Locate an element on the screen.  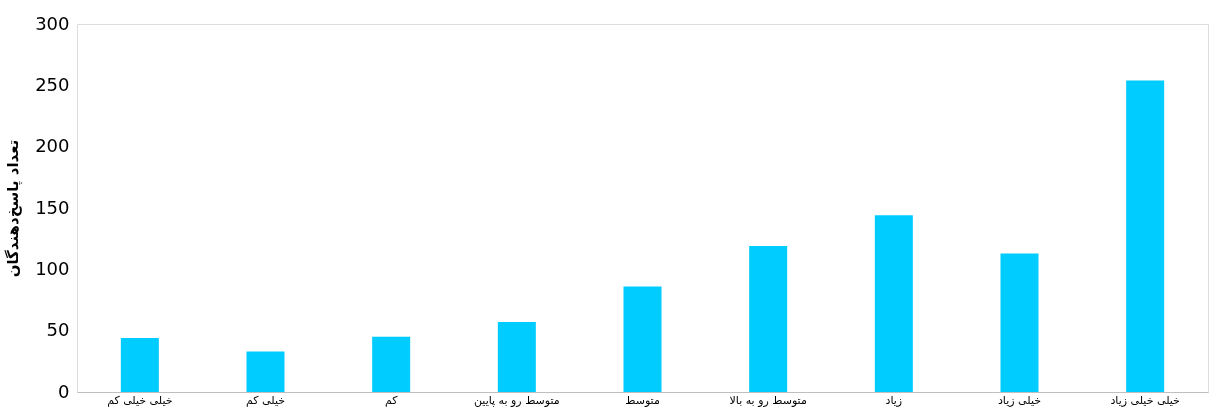
x-tick-label: زیاد is located at coordinates (894, 400).